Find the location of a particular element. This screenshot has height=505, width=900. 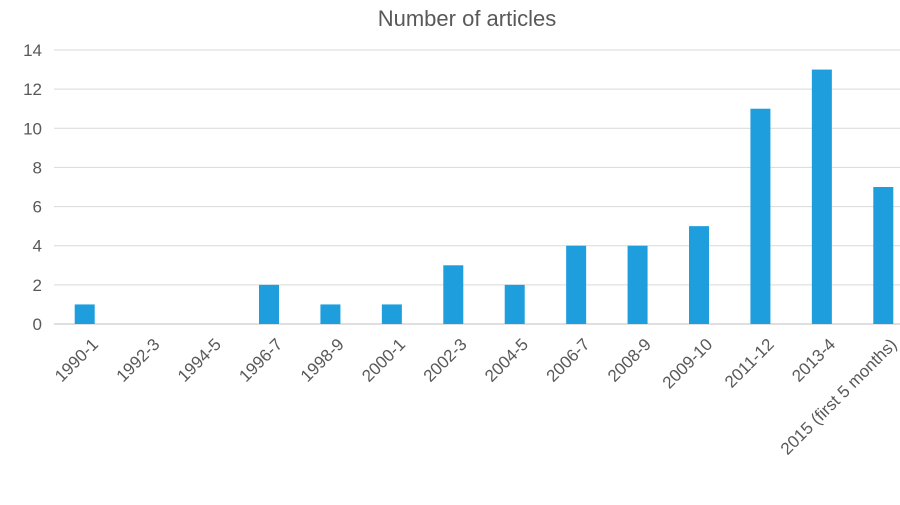

x-tick-label: 2011-12 is located at coordinates (749, 363).